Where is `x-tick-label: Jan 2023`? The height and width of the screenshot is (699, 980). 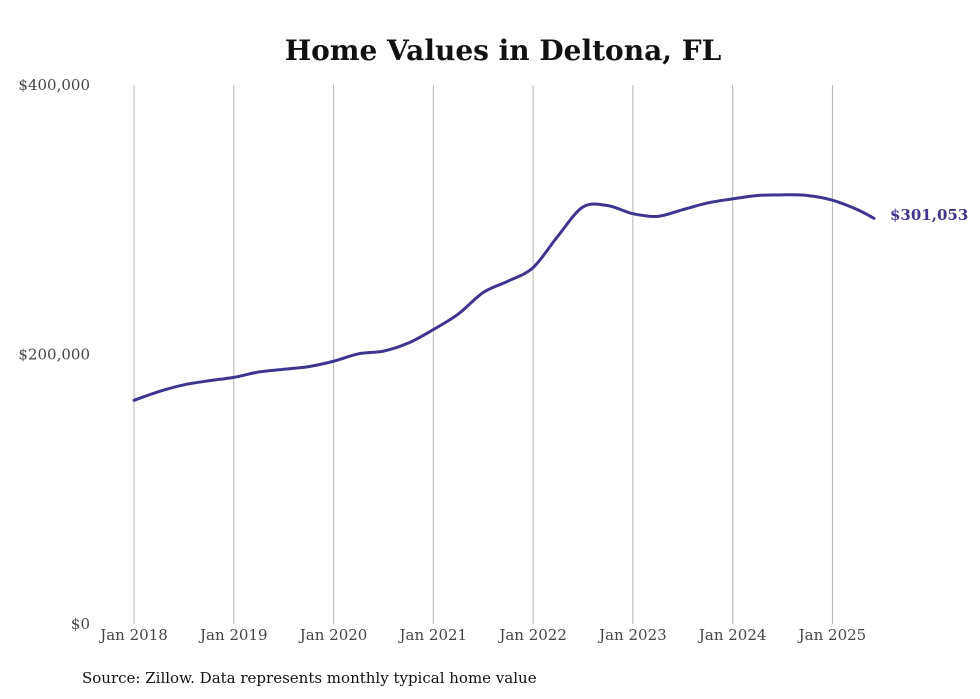 x-tick-label: Jan 2023 is located at coordinates (632, 635).